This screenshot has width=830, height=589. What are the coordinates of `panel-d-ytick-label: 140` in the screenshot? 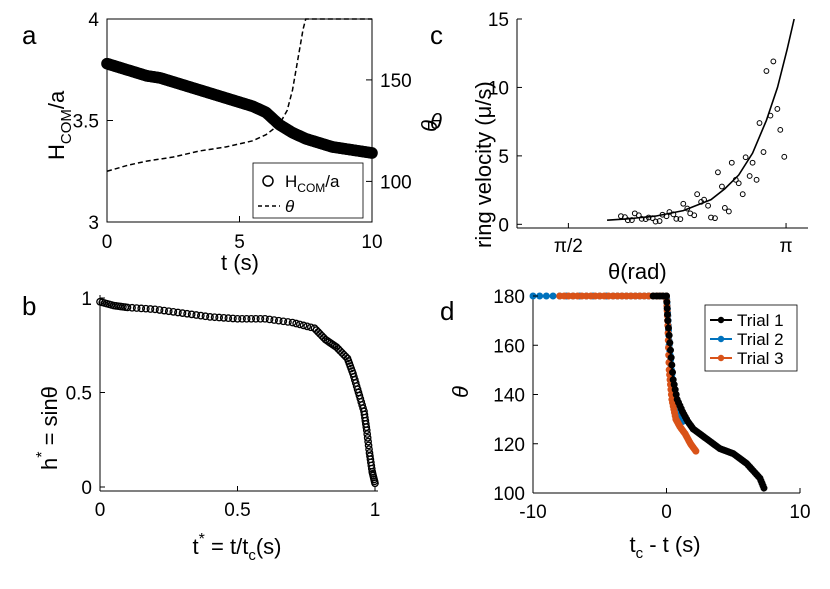 It's located at (509, 396).